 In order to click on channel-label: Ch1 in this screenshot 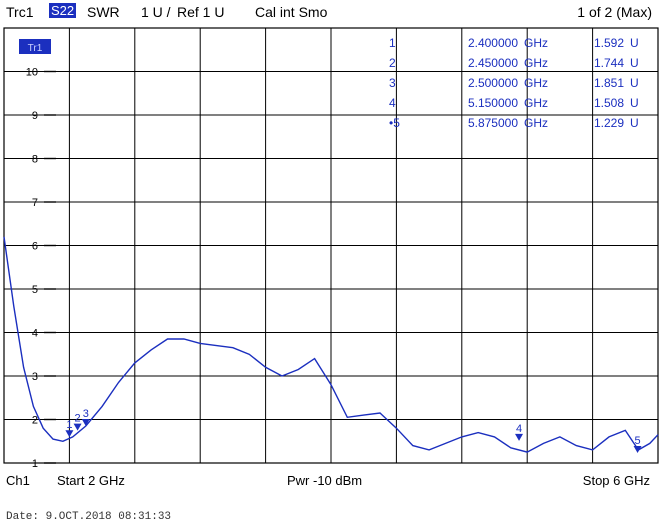, I will do `click(18, 480)`.